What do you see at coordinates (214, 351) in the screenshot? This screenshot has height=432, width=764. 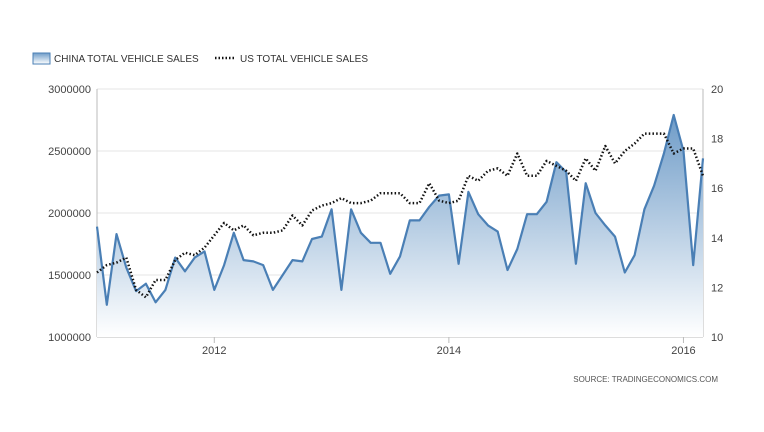 I see `x-tick-label: 2012` at bounding box center [214, 351].